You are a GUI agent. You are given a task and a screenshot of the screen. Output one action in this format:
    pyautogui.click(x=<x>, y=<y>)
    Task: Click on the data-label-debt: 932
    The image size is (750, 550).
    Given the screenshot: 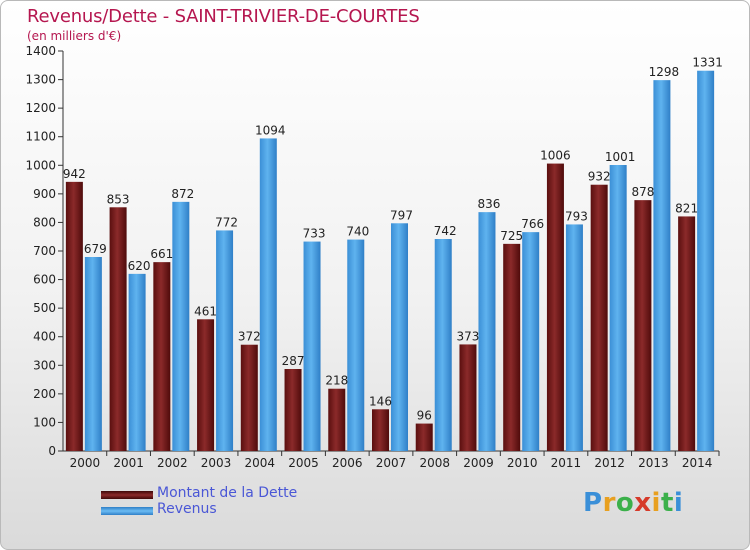 What is the action you would take?
    pyautogui.click(x=599, y=177)
    